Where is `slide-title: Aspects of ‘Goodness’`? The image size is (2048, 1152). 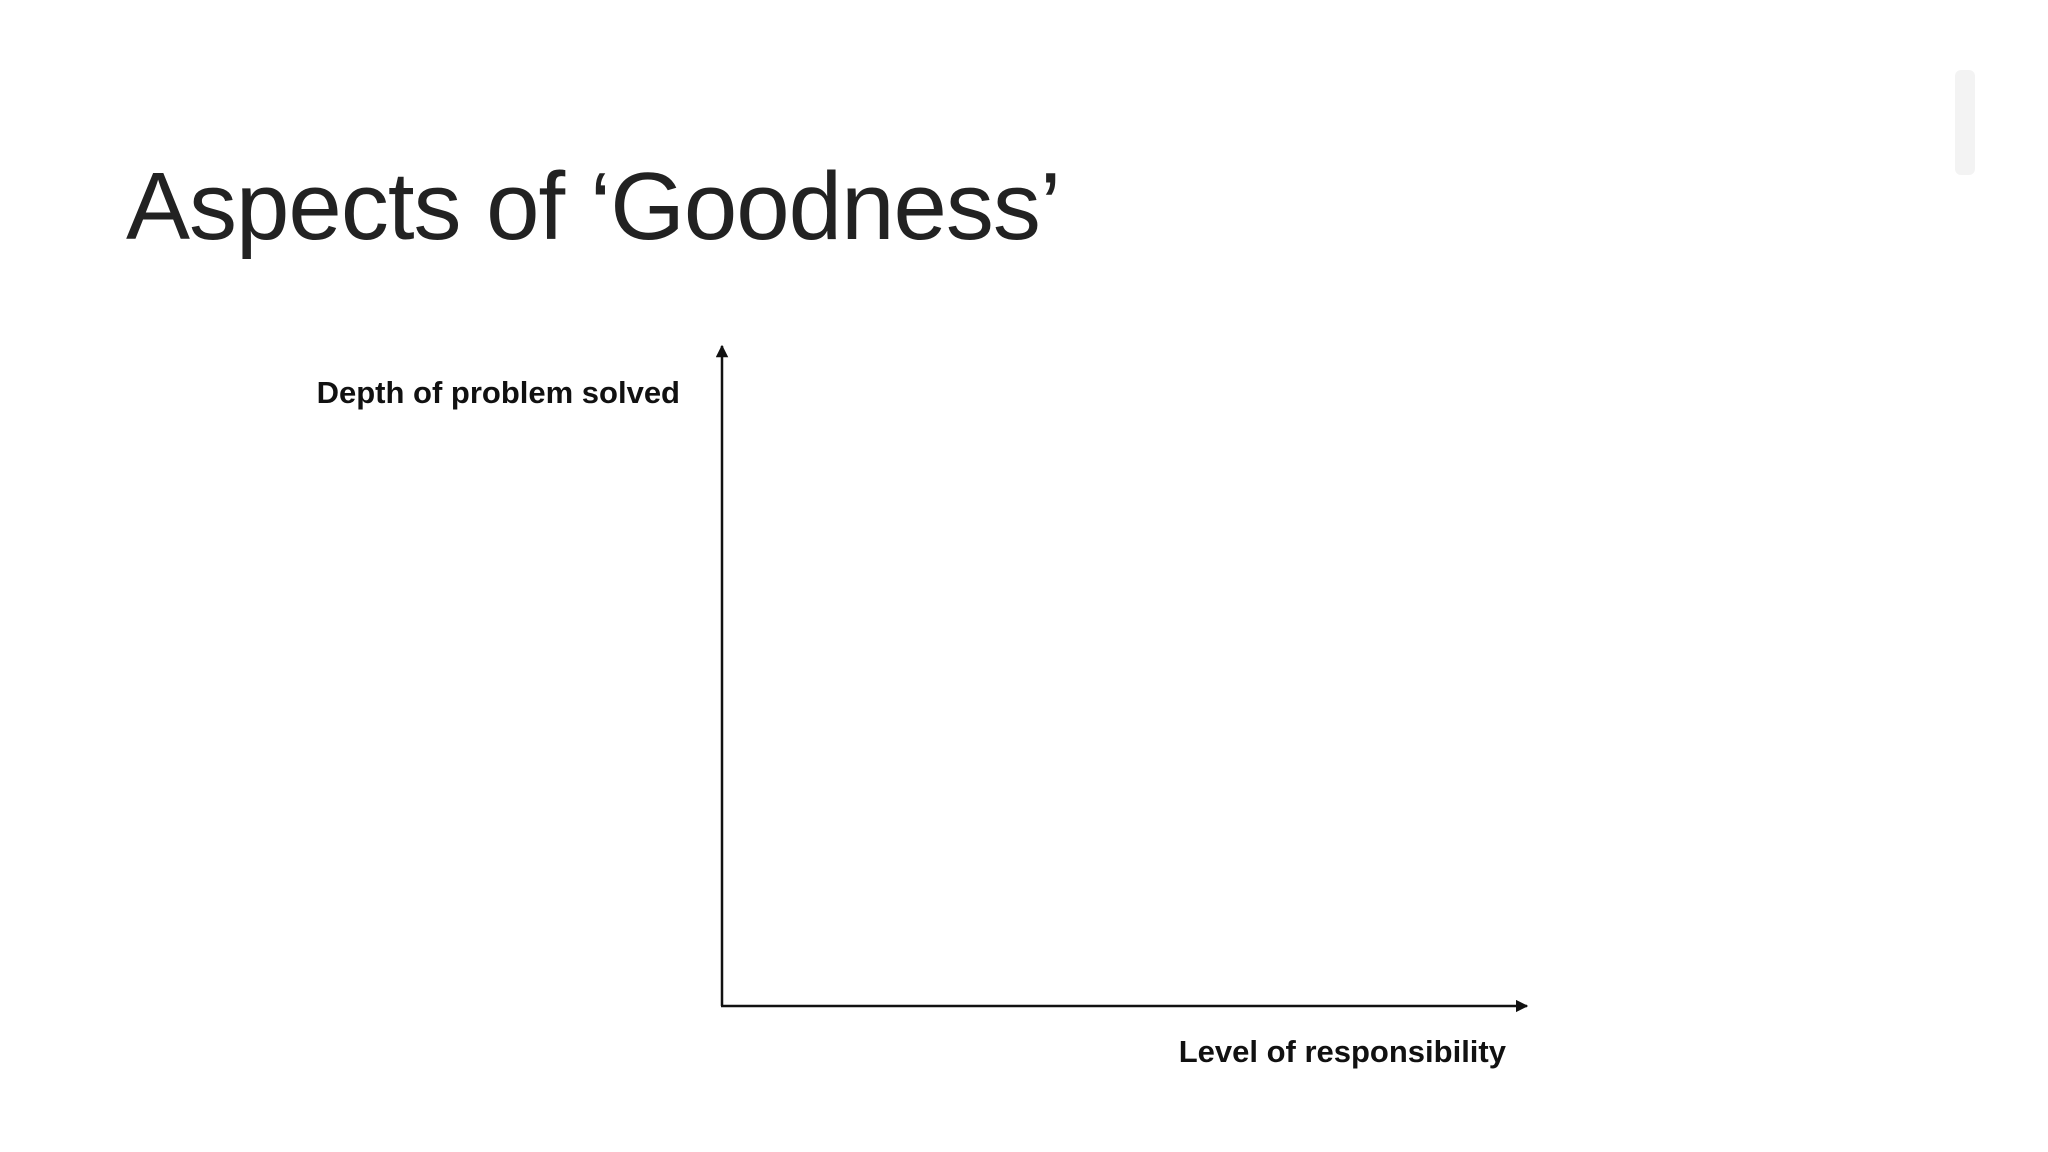 slide-title: Aspects of ‘Goodness’ is located at coordinates (593, 206).